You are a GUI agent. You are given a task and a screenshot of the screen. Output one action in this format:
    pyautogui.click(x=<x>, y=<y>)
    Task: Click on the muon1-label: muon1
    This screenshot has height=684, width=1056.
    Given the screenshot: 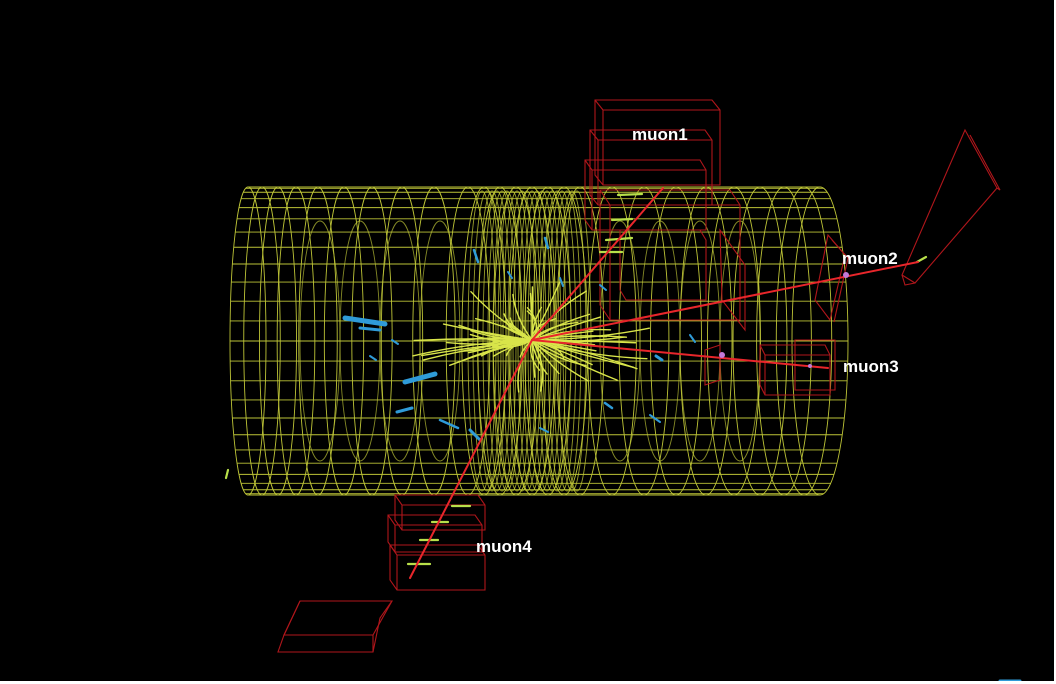 What is the action you would take?
    pyautogui.click(x=660, y=134)
    